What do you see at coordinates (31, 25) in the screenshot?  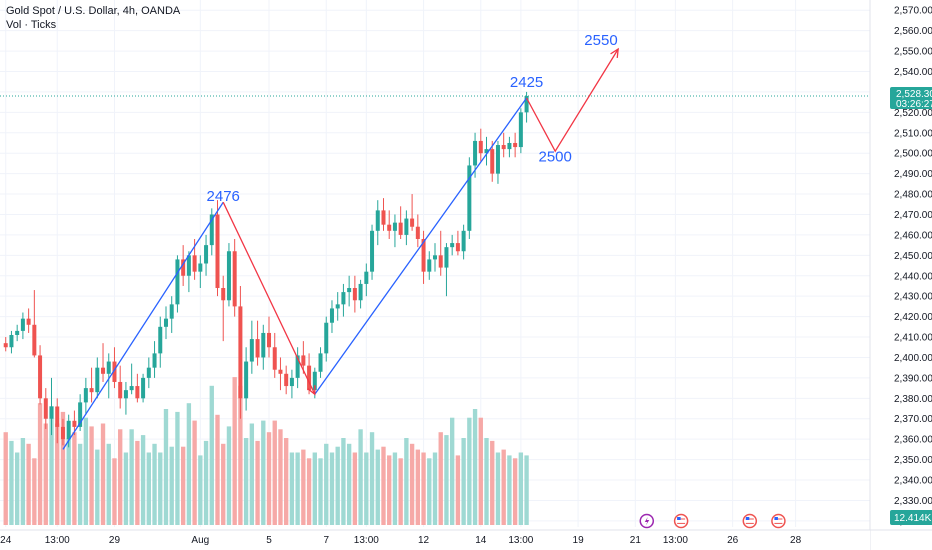 I see `volume-indicator-label: Vol · Ticks` at bounding box center [31, 25].